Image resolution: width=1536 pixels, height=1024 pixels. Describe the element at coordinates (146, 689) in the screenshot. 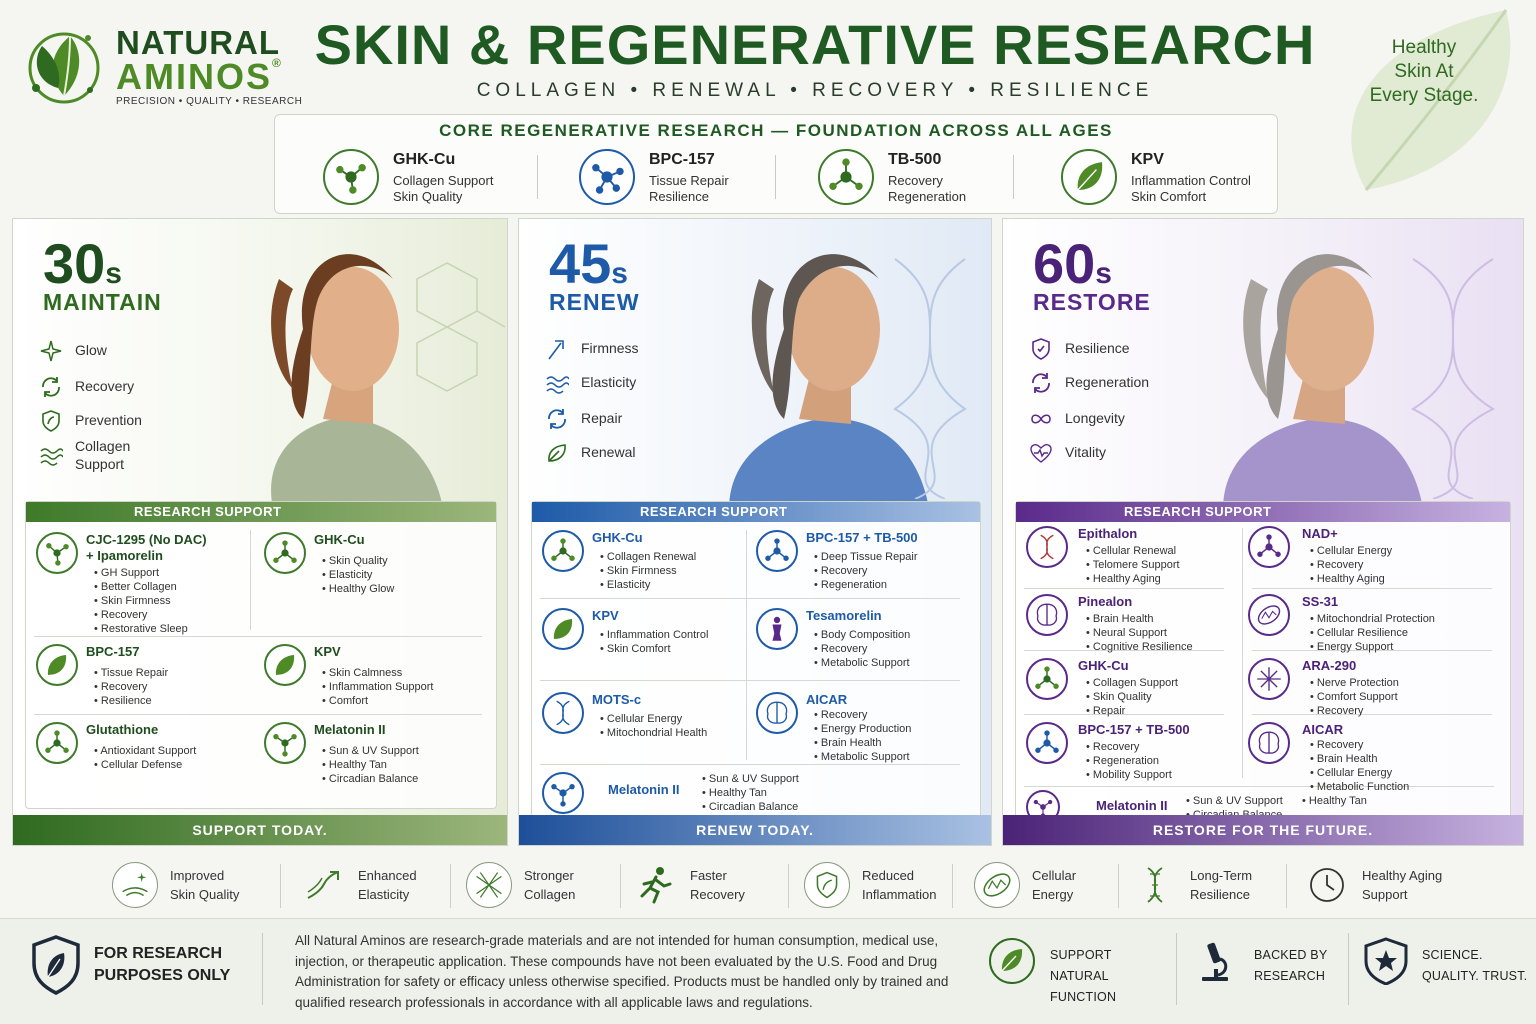

I see `compound-bpc-157: BPC-157 Tissue RepairRecoveryResilience` at that location.